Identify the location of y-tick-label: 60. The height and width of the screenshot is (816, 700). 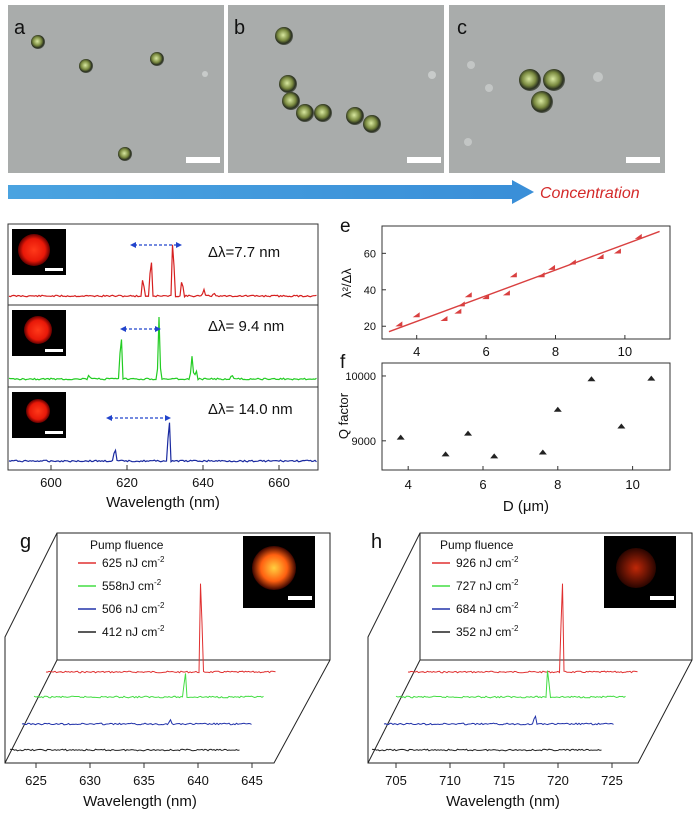
(370, 254).